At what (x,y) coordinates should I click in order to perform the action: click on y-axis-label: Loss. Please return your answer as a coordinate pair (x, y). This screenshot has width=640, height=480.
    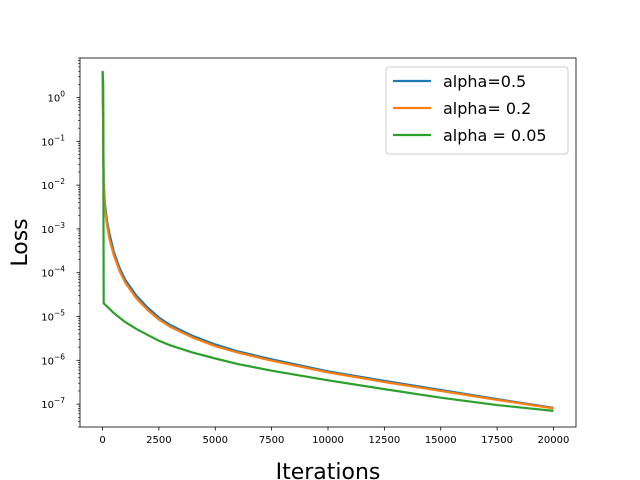
    Looking at the image, I should click on (20, 242).